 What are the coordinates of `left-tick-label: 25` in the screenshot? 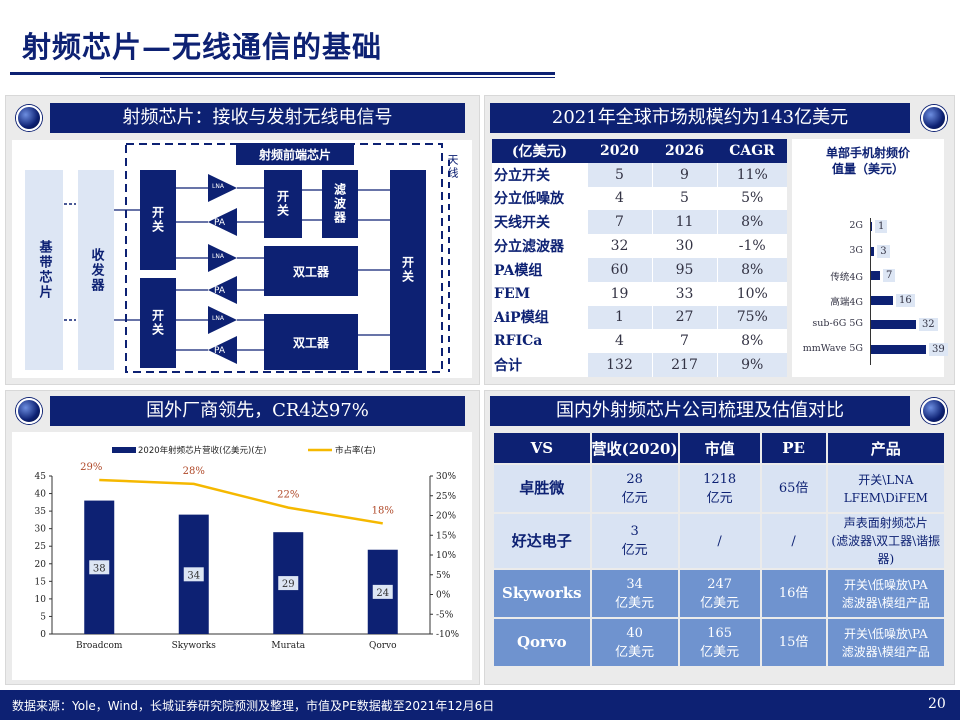 It's located at (41, 547).